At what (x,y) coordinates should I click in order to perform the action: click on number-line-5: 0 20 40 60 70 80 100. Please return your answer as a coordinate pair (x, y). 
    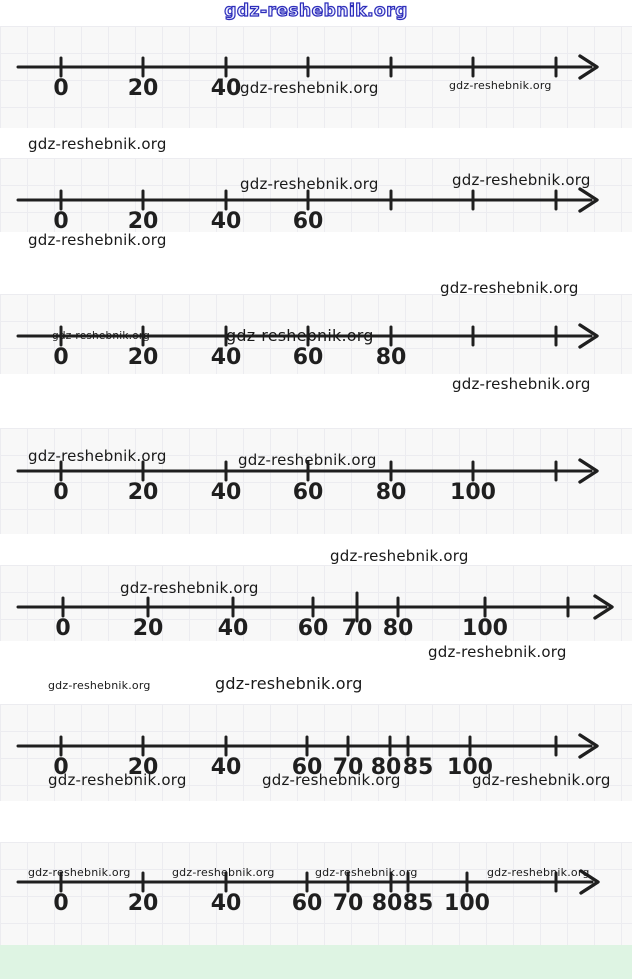
    Looking at the image, I should click on (315, 616).